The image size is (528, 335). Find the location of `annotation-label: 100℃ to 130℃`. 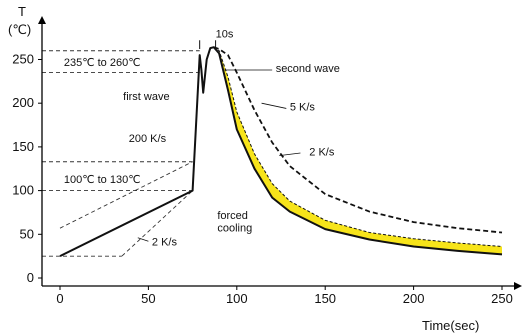

annotation-label: 100℃ to 130℃ is located at coordinates (102, 180).